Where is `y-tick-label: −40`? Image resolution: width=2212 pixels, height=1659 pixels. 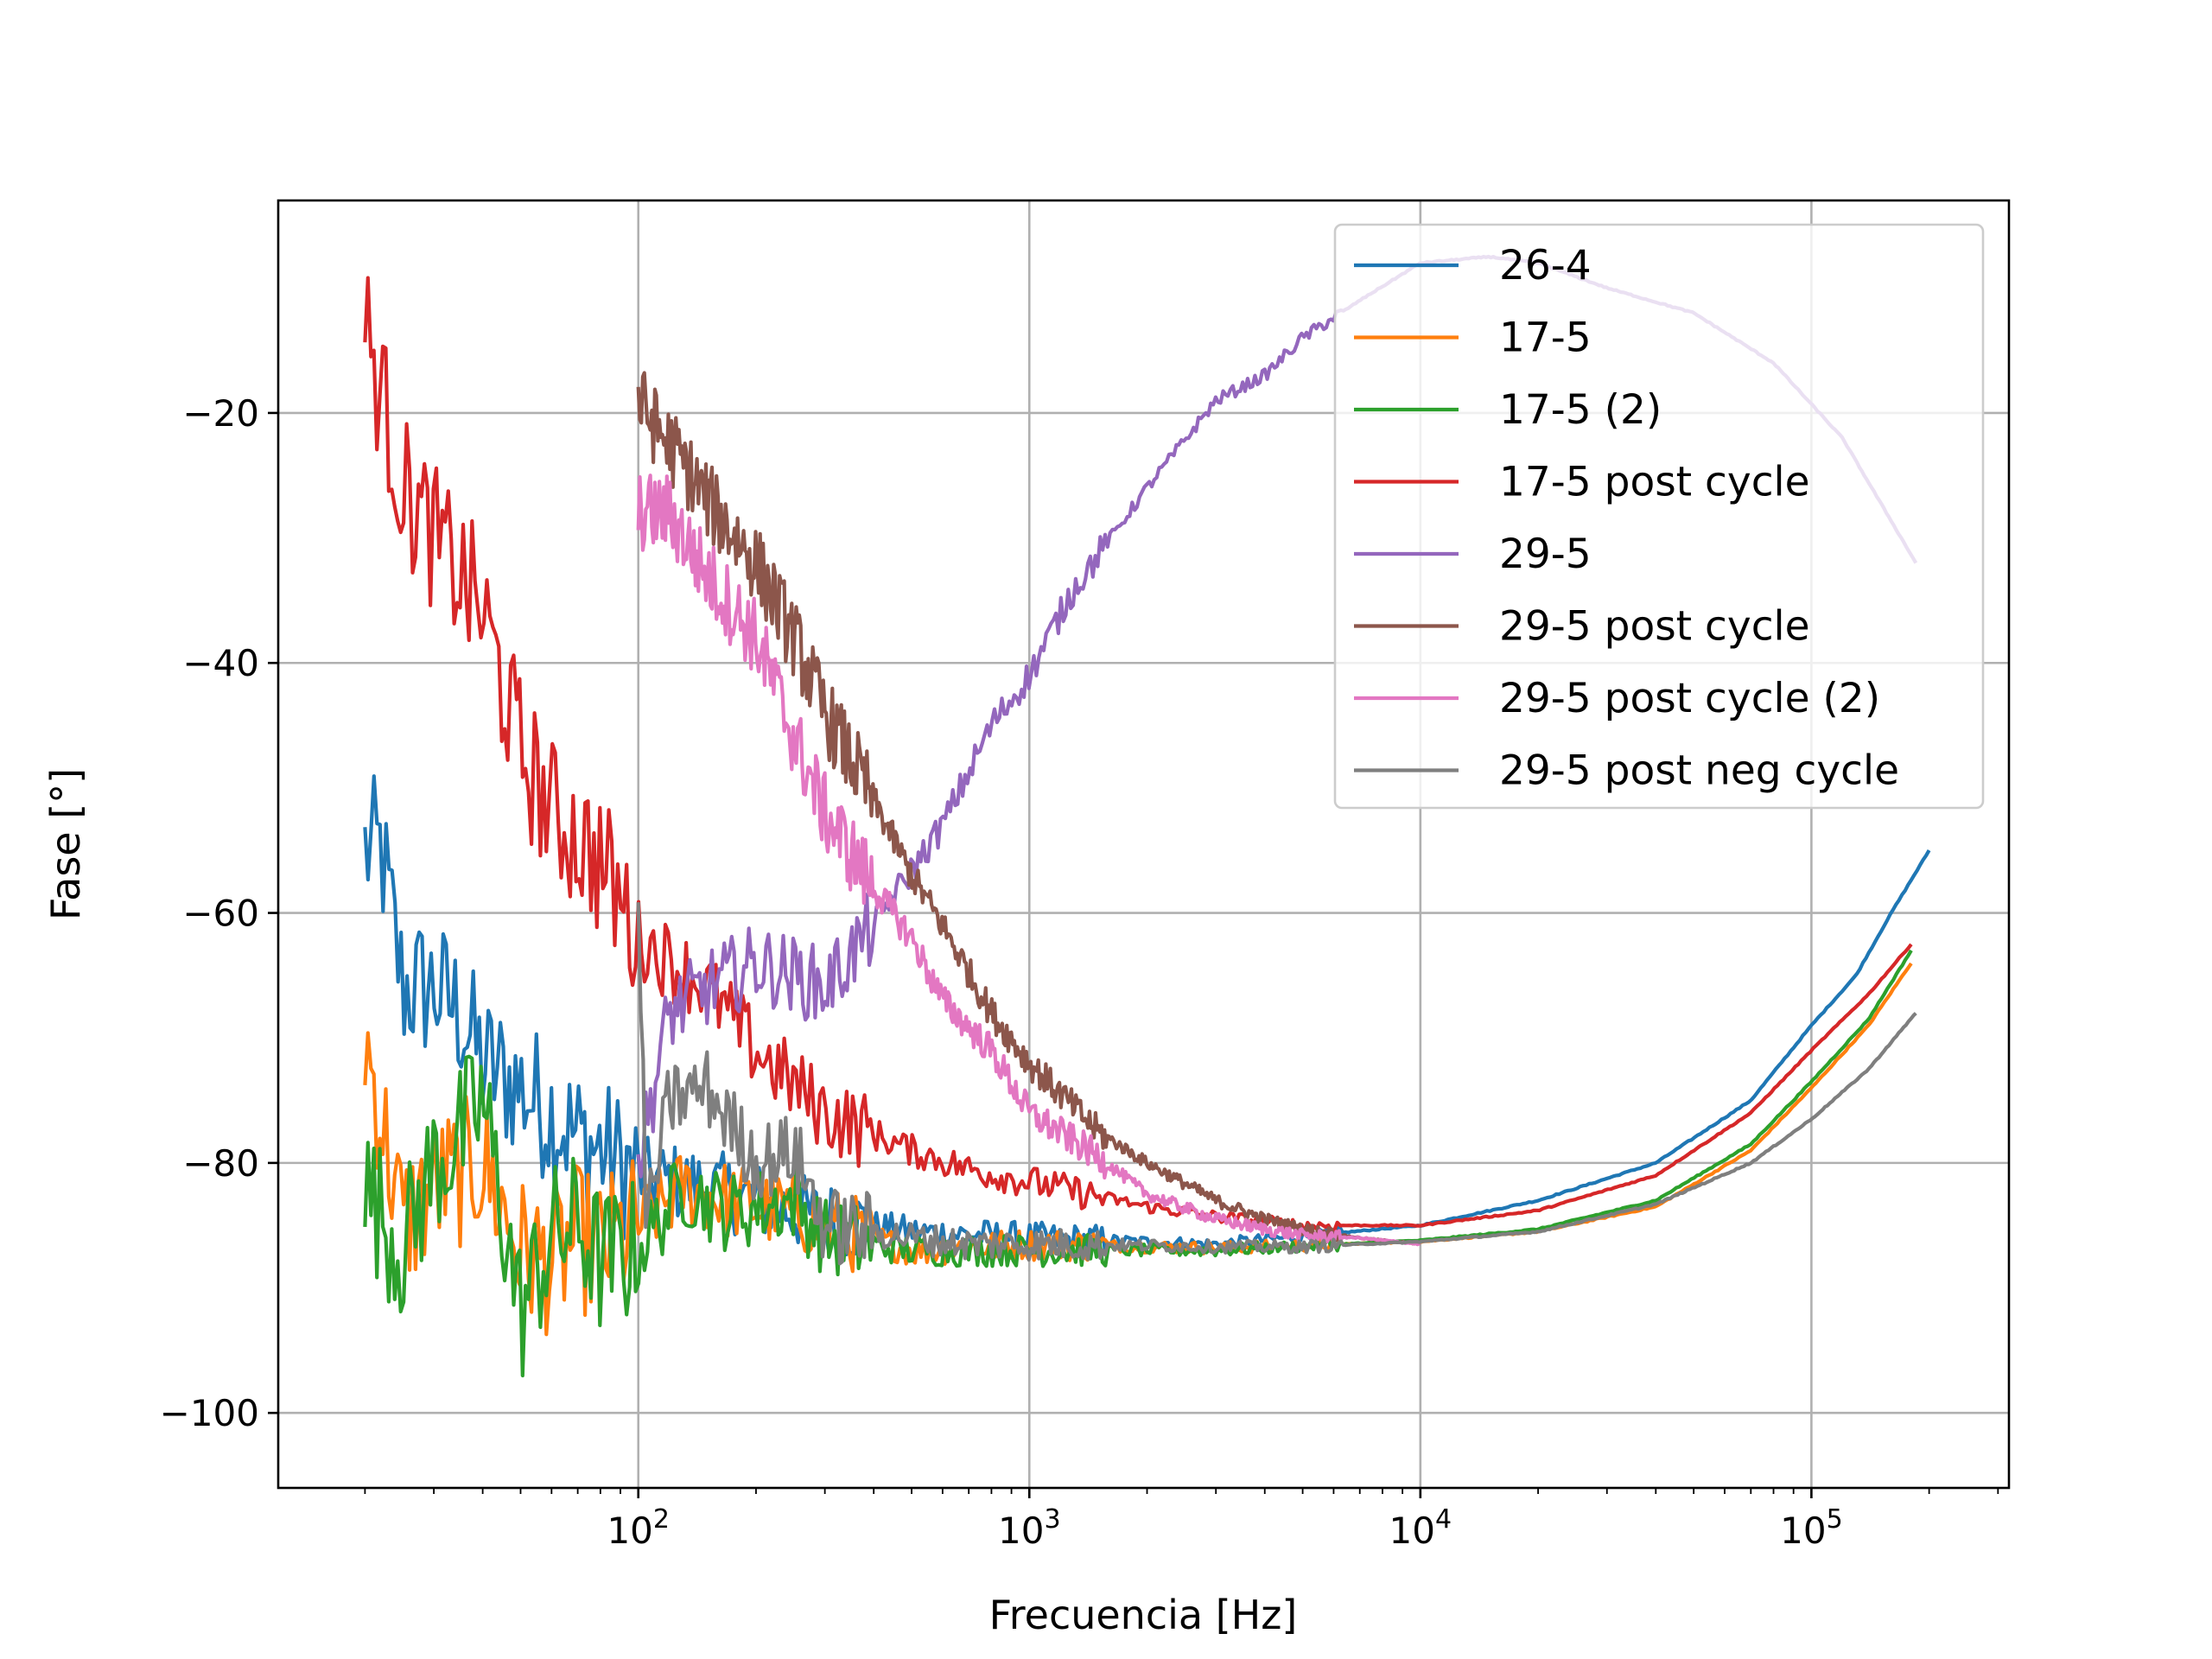
y-tick-label: −40 is located at coordinates (220, 663).